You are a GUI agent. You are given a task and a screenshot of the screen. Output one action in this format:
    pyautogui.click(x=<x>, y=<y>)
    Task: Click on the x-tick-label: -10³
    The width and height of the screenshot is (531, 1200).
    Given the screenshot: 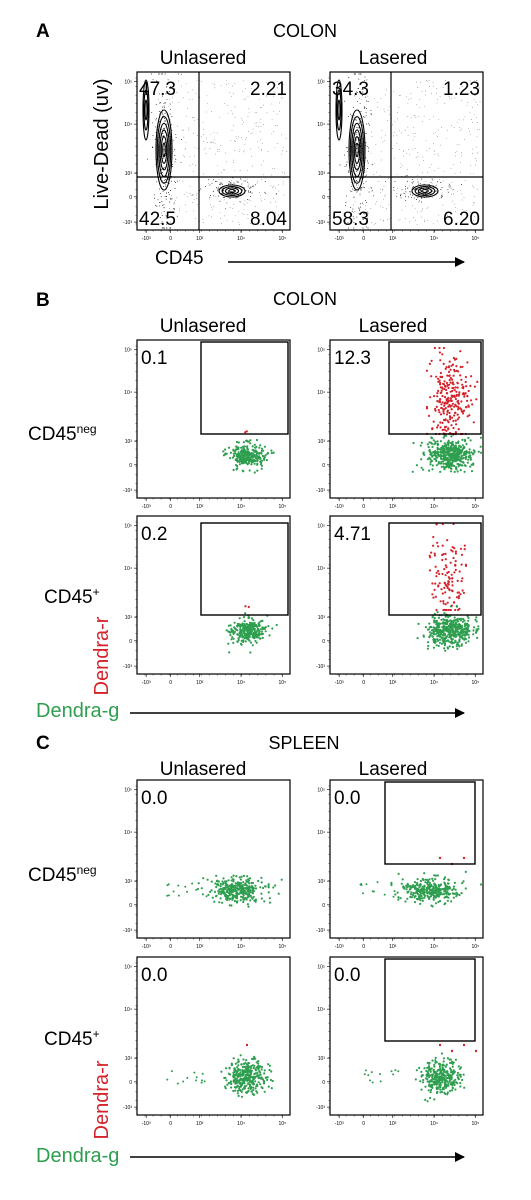 What is the action you would take?
    pyautogui.click(x=146, y=1124)
    